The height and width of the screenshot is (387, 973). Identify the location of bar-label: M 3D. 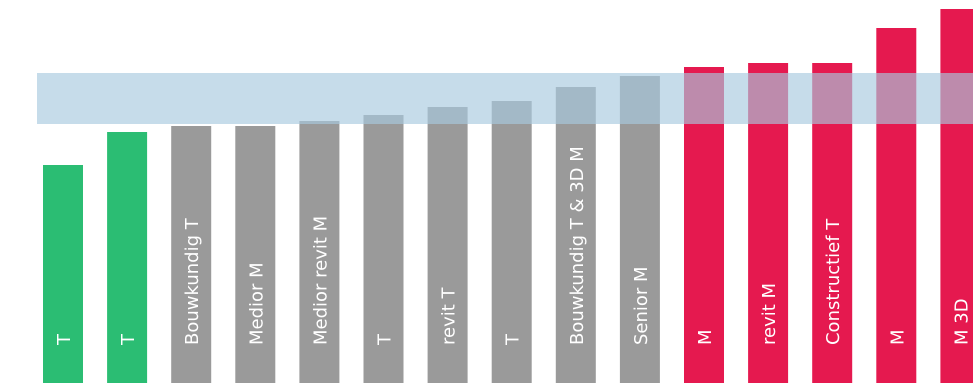
(961, 321).